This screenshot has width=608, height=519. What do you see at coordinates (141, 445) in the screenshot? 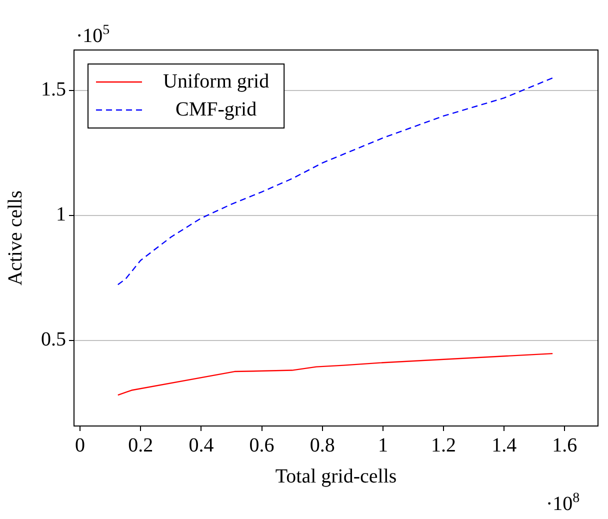
I see `x-tick-label: 0.2` at bounding box center [141, 445].